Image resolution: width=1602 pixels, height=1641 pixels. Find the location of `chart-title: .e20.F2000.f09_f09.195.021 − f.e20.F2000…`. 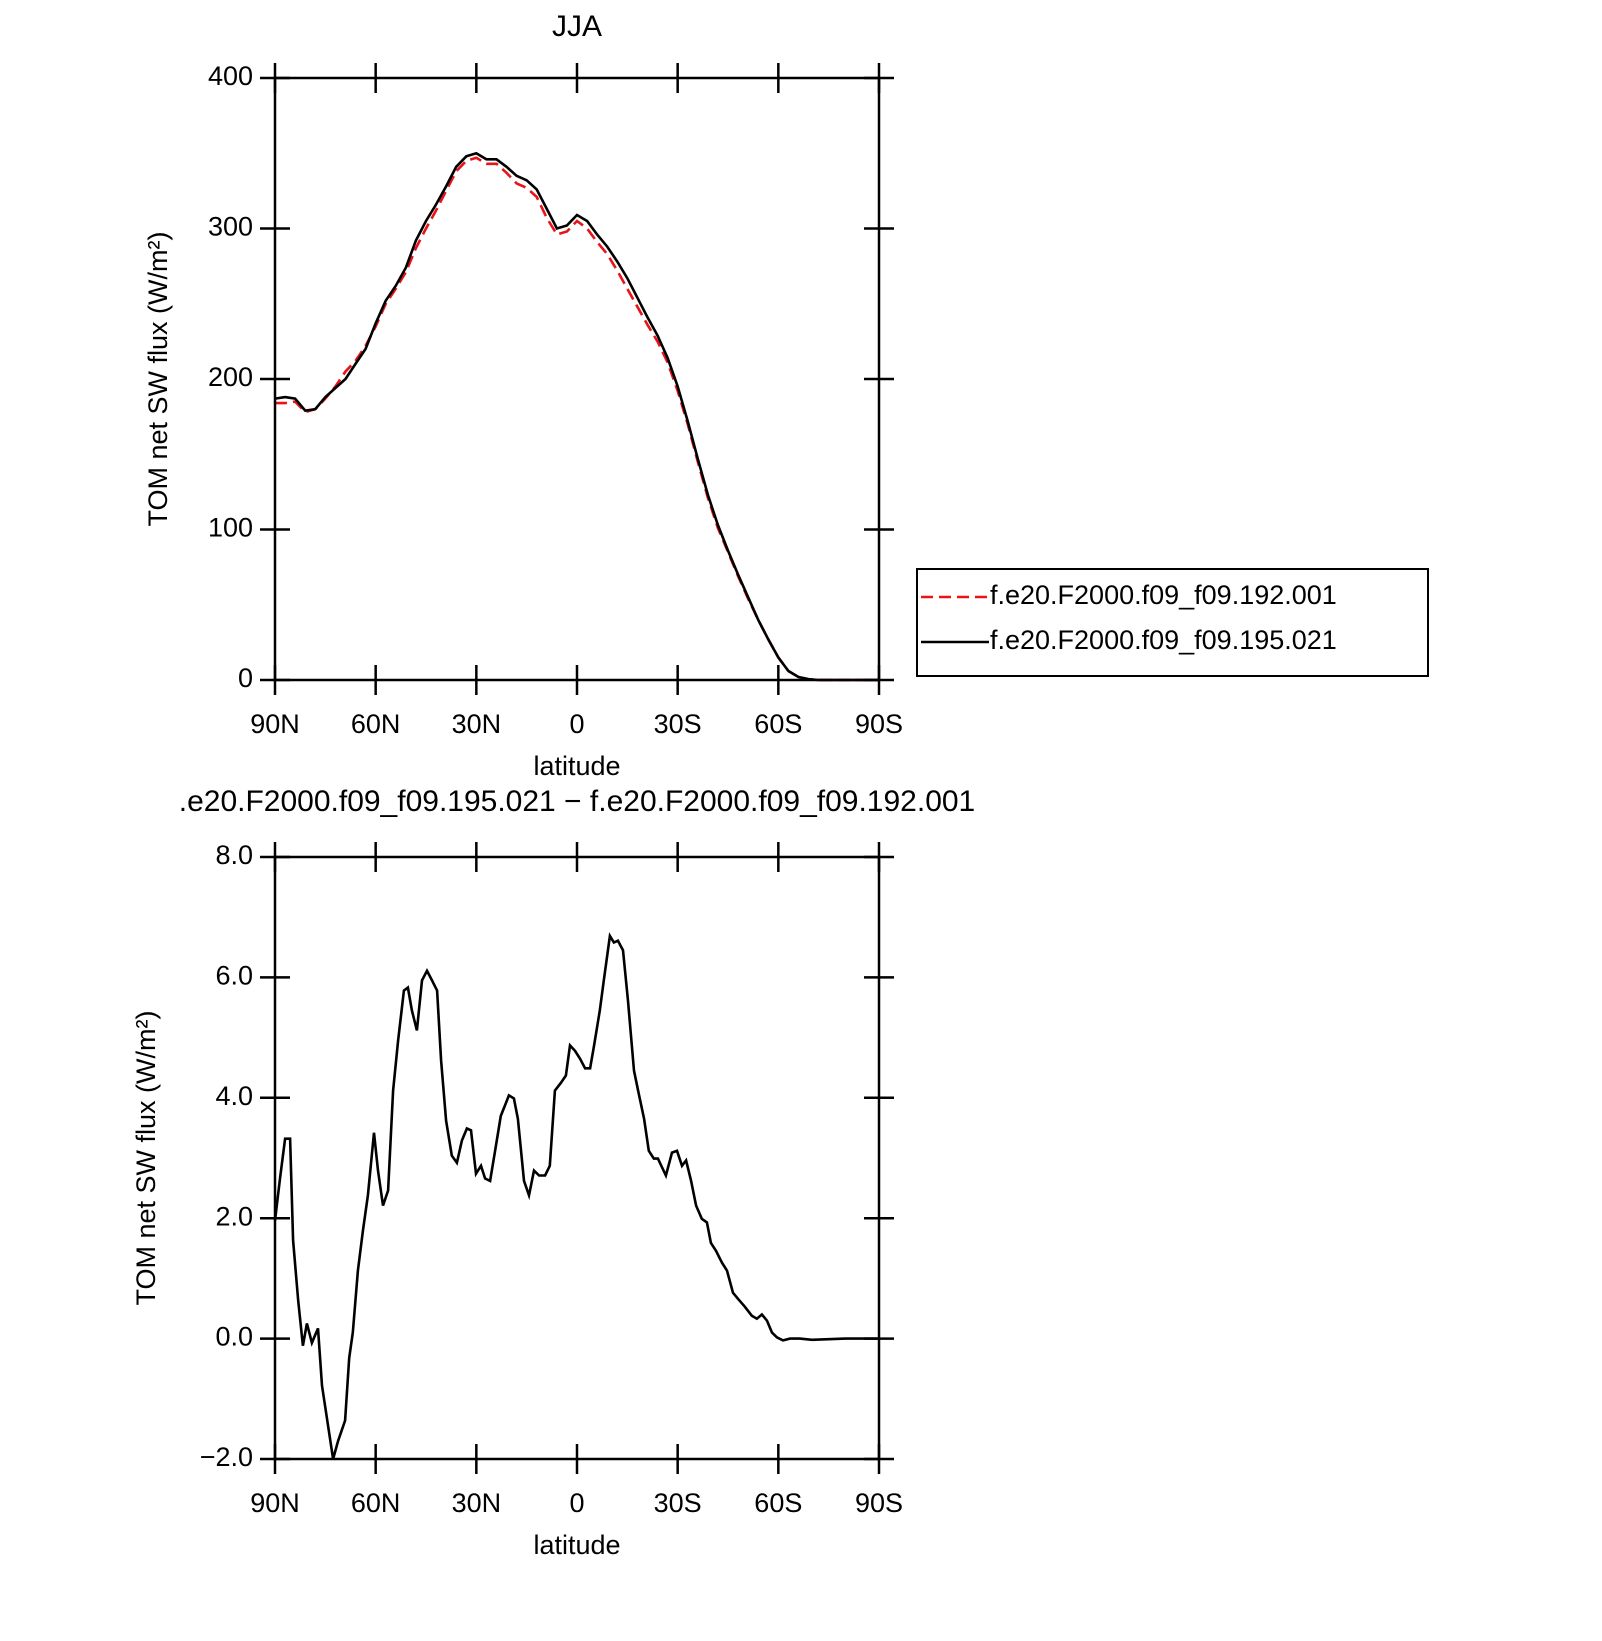

chart-title: .e20.F2000.f09_f09.195.021 − f.e20.F2000… is located at coordinates (577, 801).